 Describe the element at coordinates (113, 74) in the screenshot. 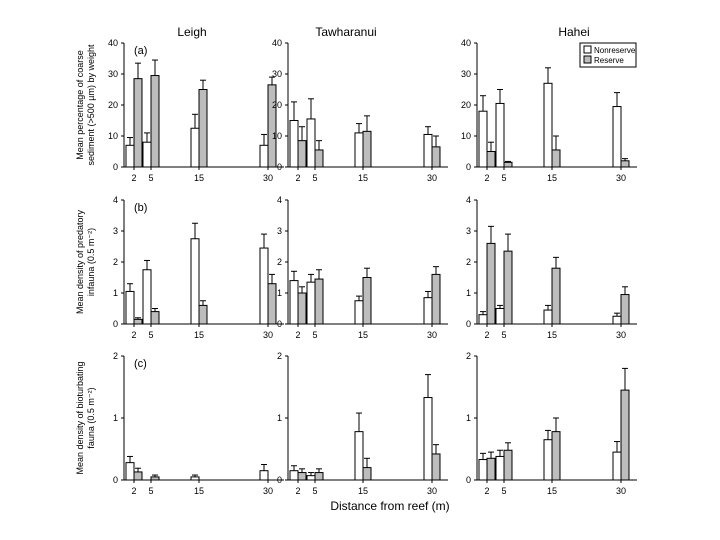

I see `y-tick-label: 30` at that location.